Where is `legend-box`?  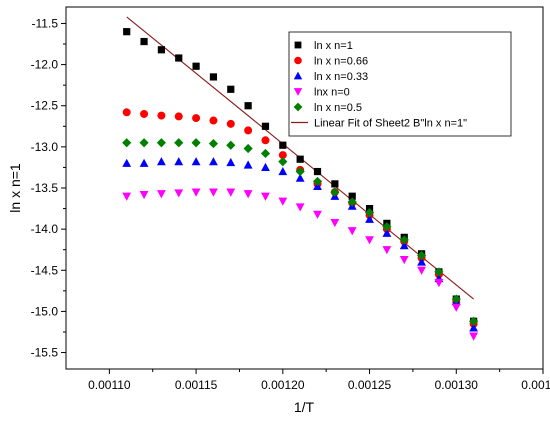
legend-box is located at coordinates (400, 84).